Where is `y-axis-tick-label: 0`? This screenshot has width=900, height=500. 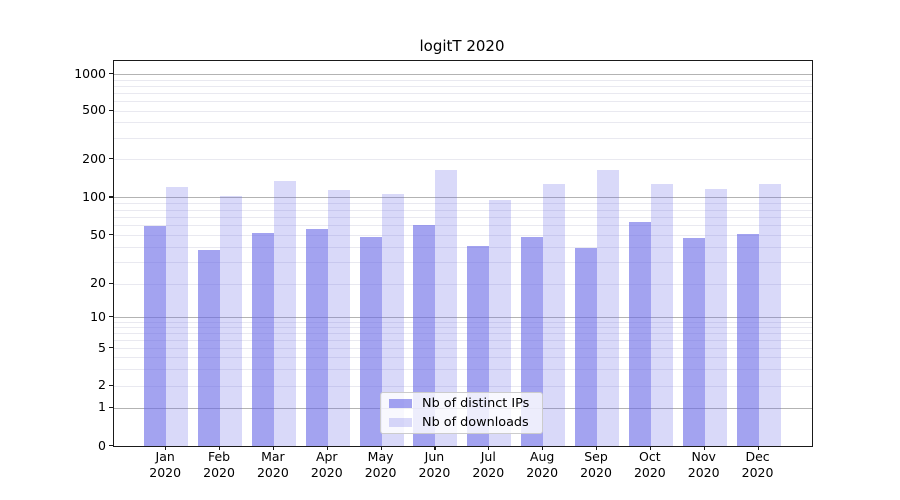 y-axis-tick-label: 0 is located at coordinates (102, 445).